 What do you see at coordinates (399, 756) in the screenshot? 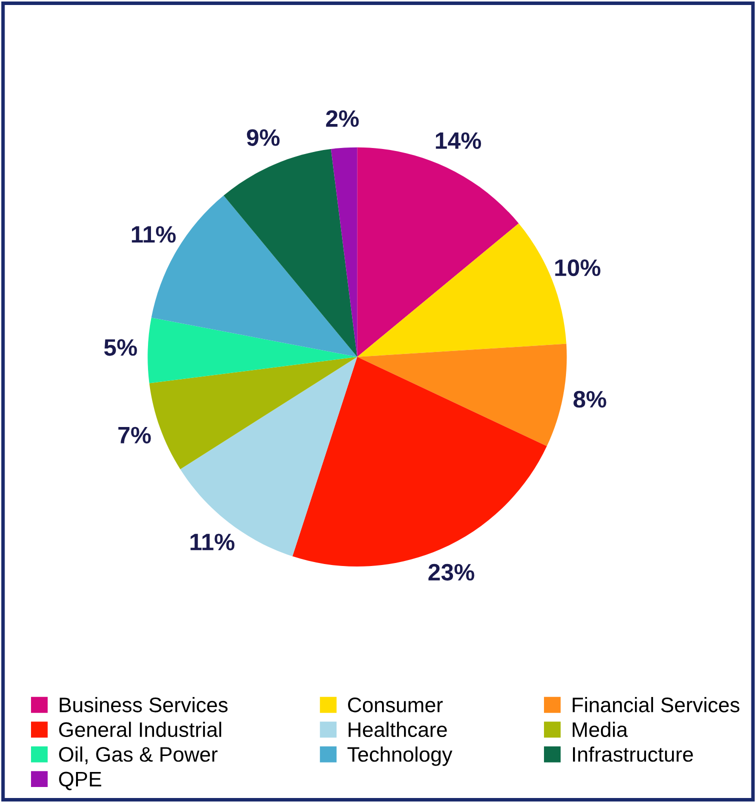
I see `legend-label: Technology` at bounding box center [399, 756].